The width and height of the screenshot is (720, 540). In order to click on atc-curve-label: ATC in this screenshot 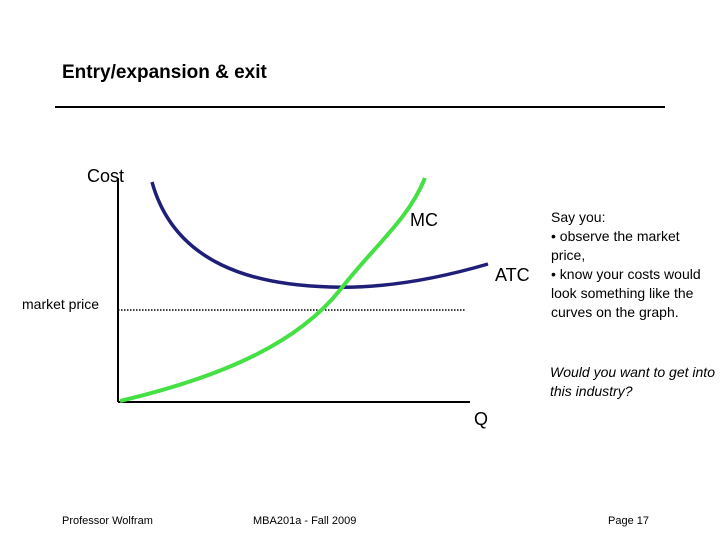, I will do `click(512, 275)`.